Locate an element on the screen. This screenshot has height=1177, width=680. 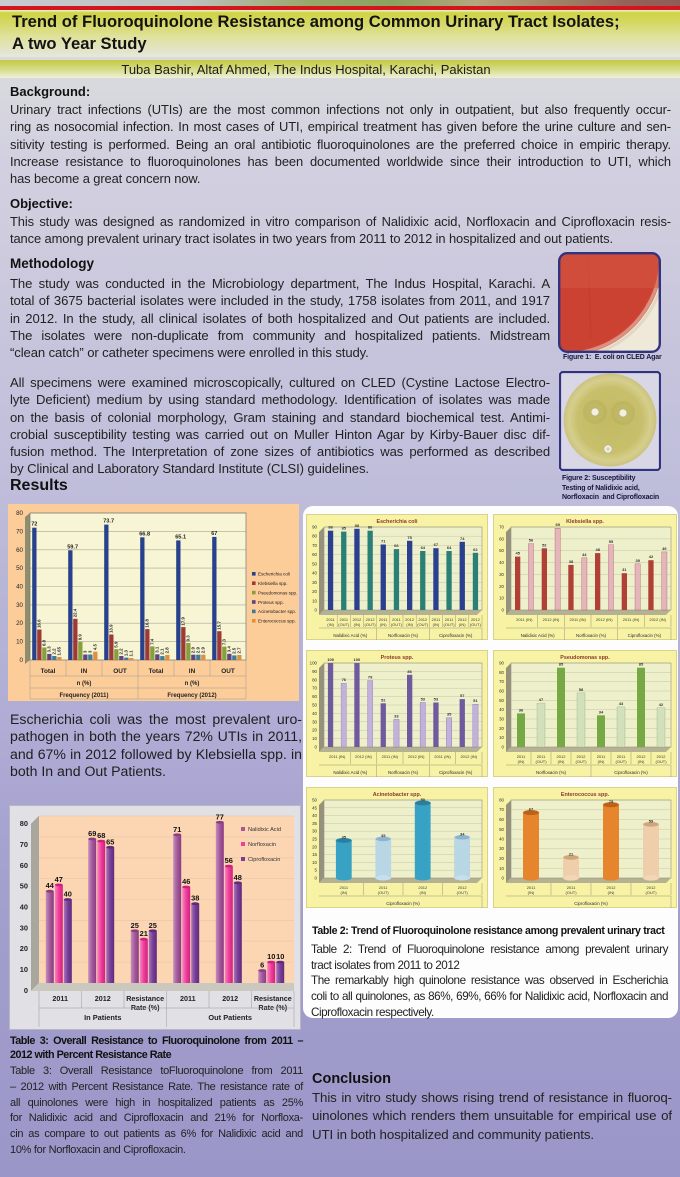
svg-text: Frequency (2012) is located at coordinates (191, 696).